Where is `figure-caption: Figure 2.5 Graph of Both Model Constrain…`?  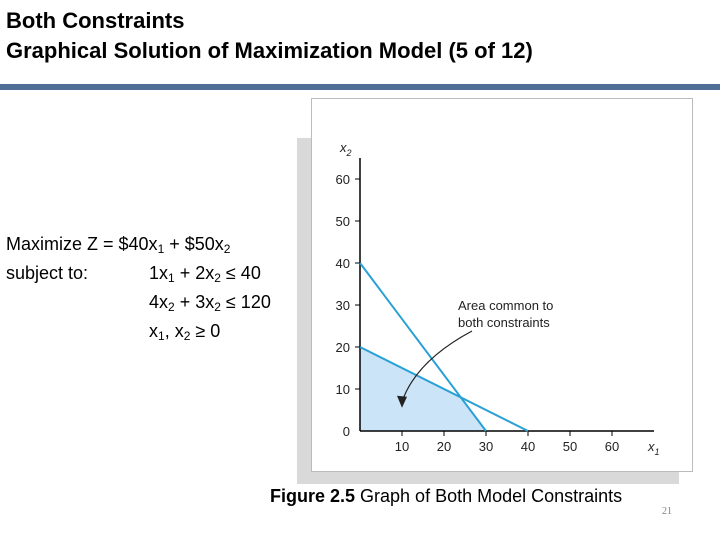
figure-caption: Figure 2.5 Graph of Both Model Constrain… is located at coordinates (446, 496).